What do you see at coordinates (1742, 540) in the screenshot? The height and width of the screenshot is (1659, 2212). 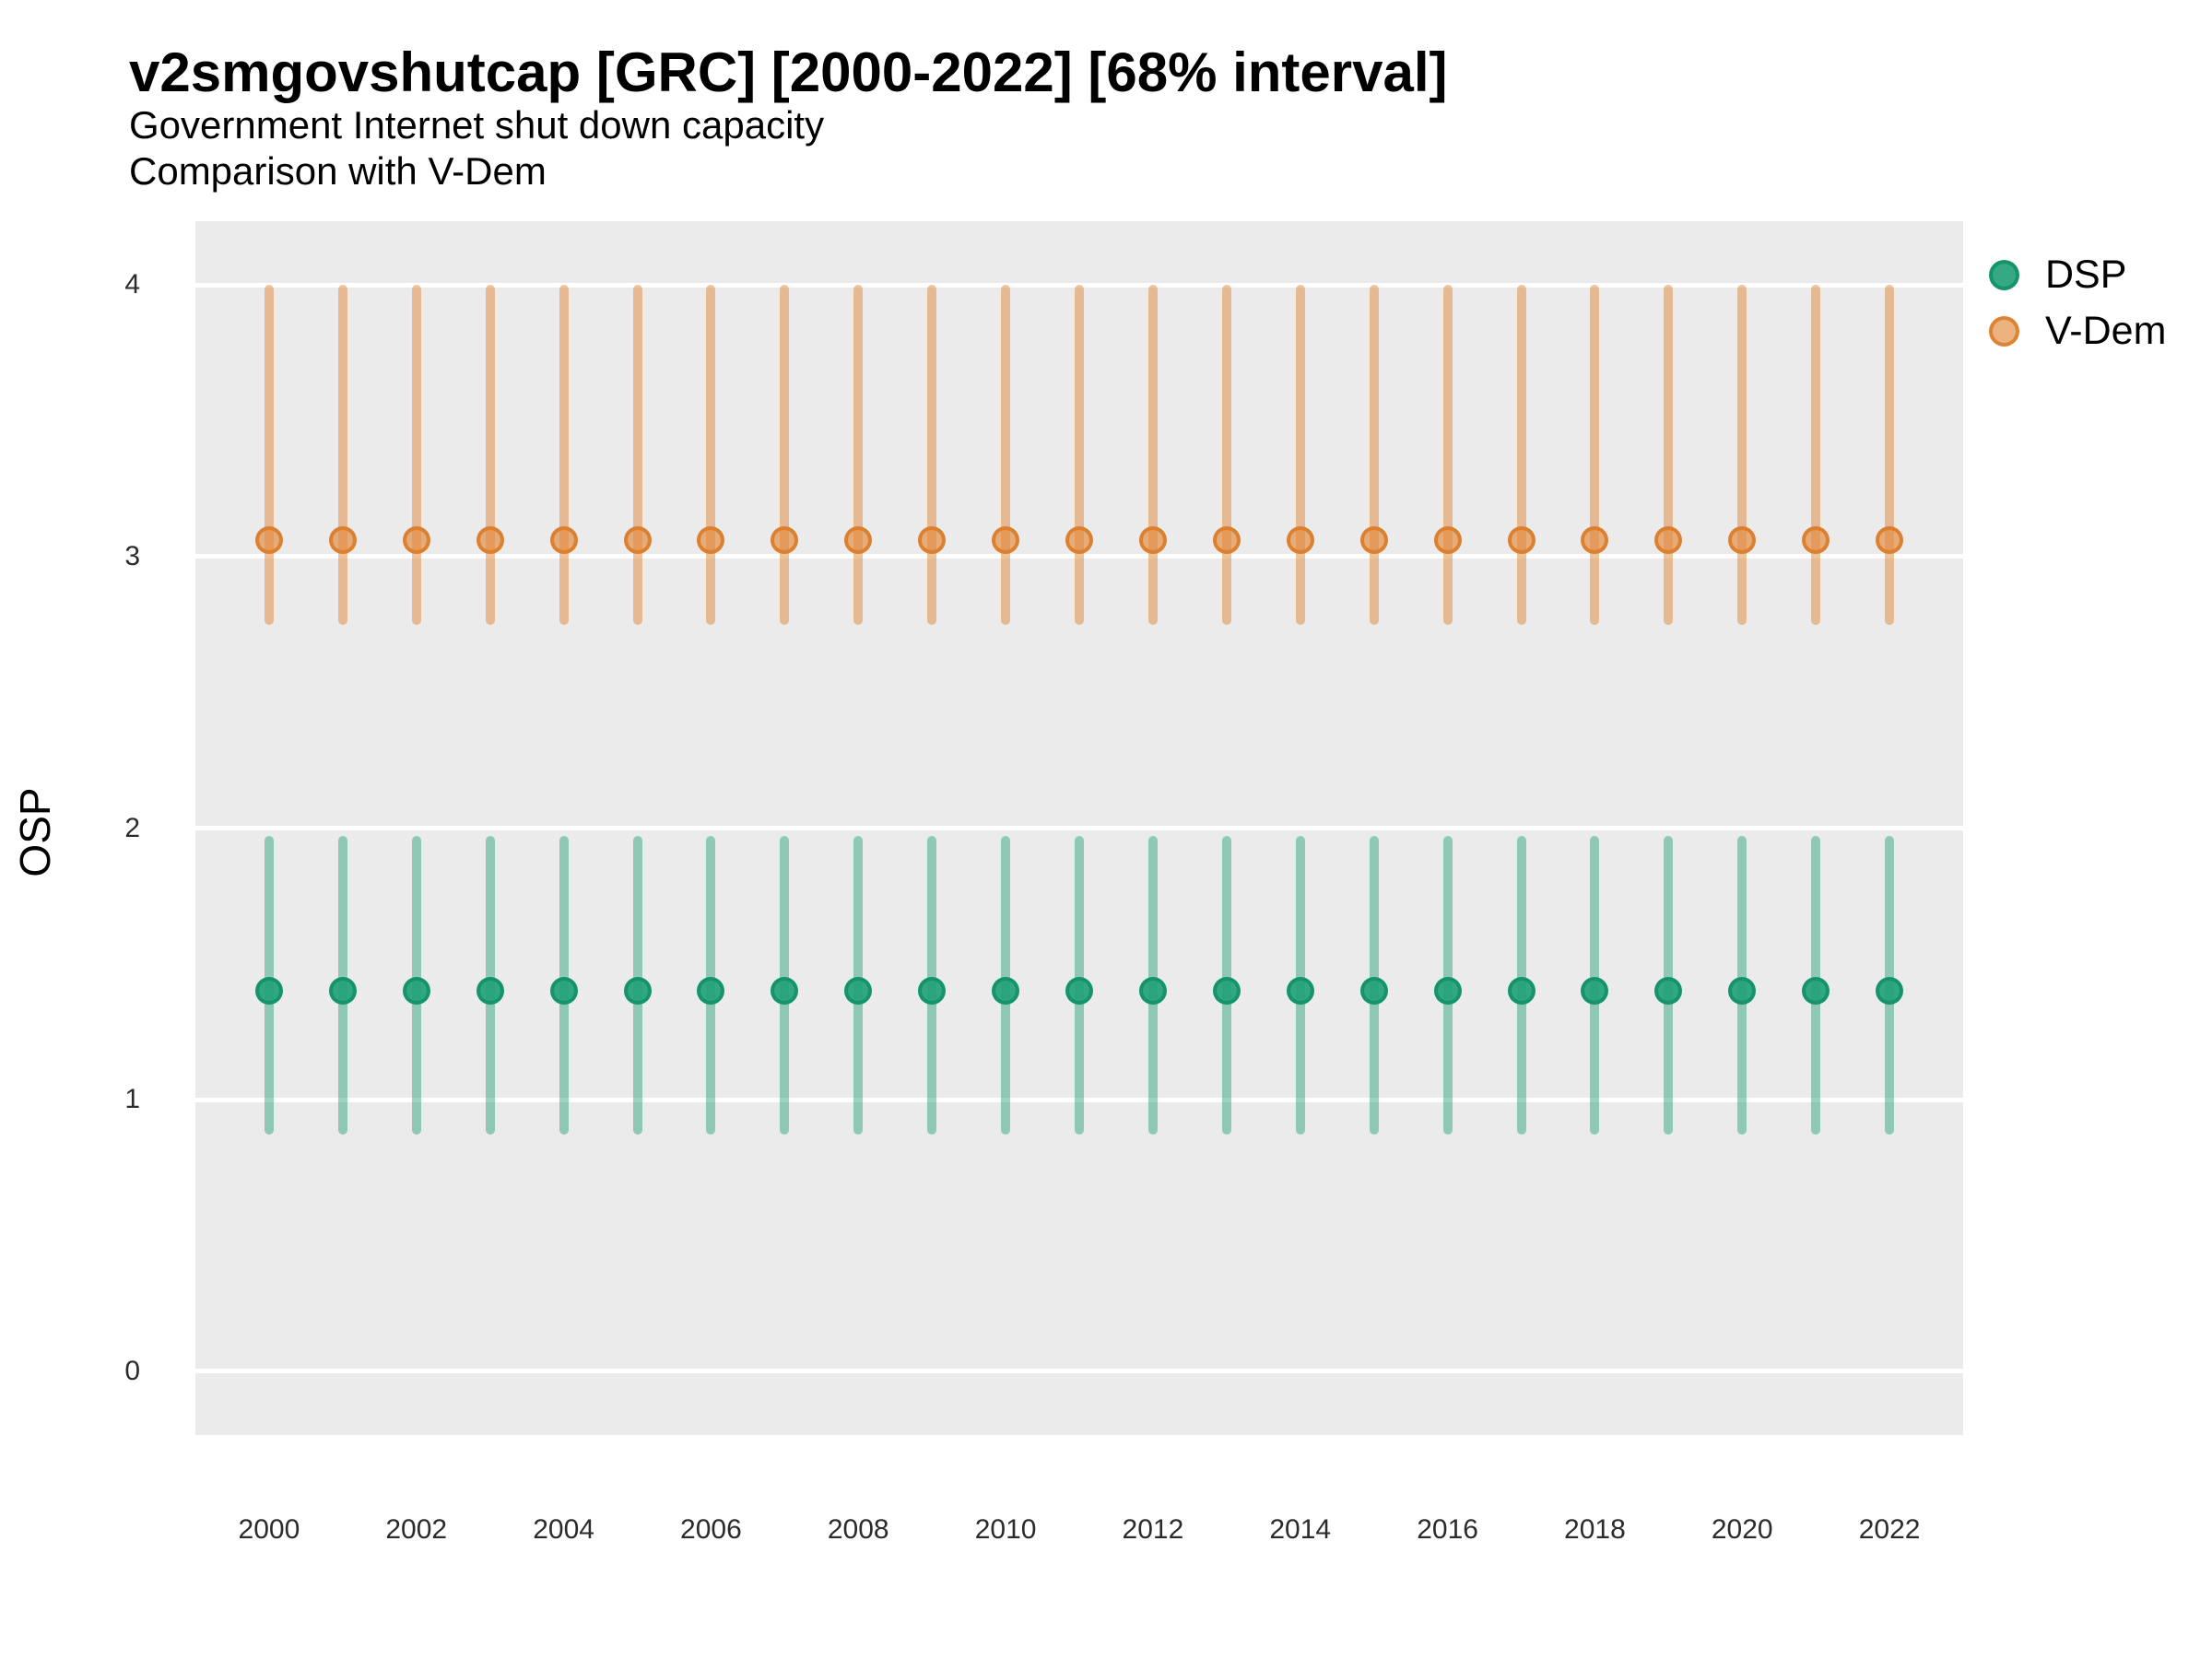 I see `point-v-dem-2020` at bounding box center [1742, 540].